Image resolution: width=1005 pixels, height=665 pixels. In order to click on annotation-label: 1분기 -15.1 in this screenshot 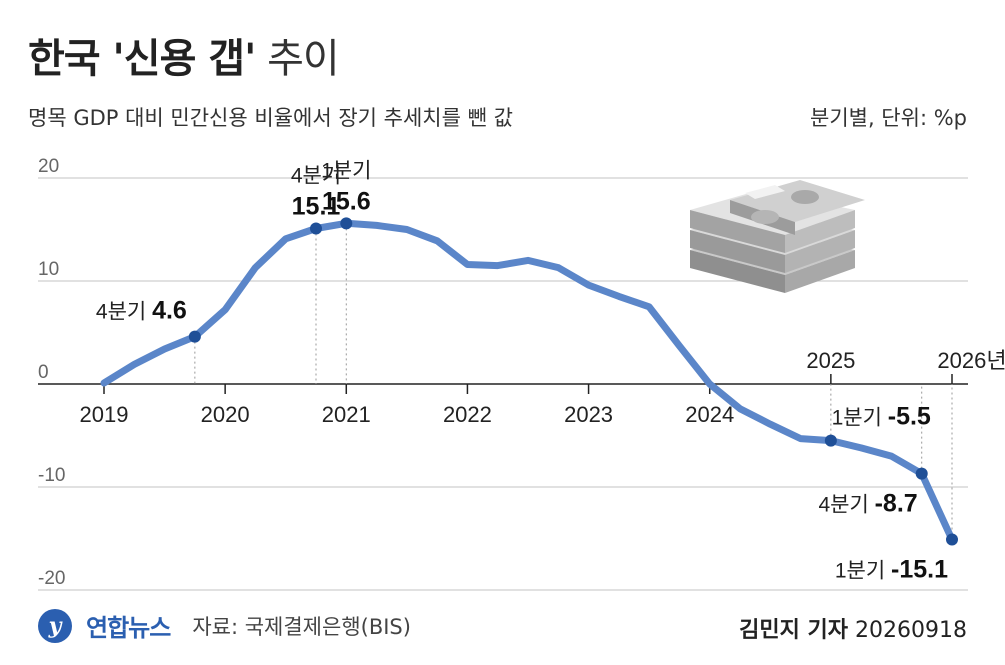, I will do `click(891, 570)`.